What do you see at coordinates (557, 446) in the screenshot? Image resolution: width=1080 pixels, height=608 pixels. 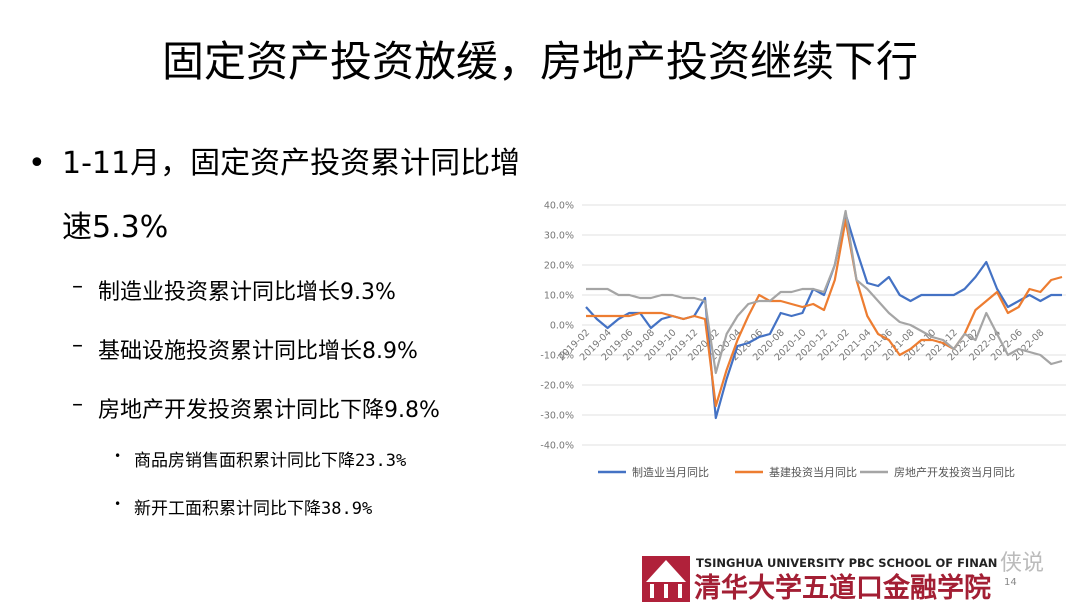 I see `y-tick-label: -40.0%` at bounding box center [557, 446].